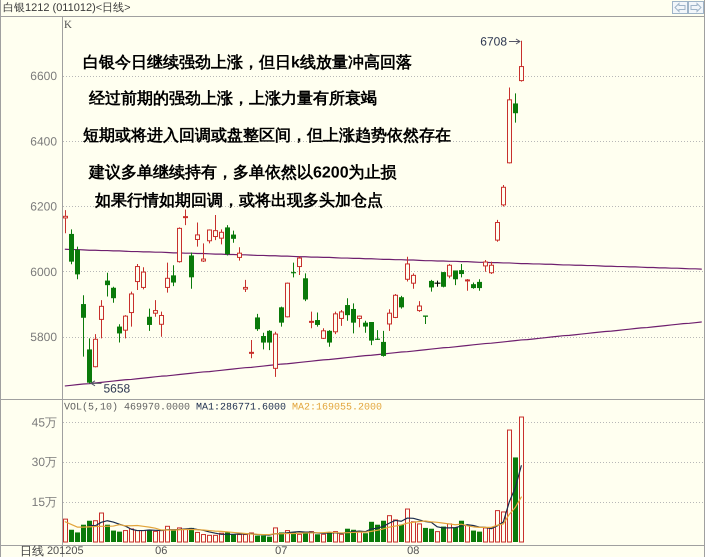 This screenshot has height=557, width=705. Describe the element at coordinates (243, 173) in the screenshot. I see `annotation: 建议多单继续持有，多单依然以6200为止损` at that location.